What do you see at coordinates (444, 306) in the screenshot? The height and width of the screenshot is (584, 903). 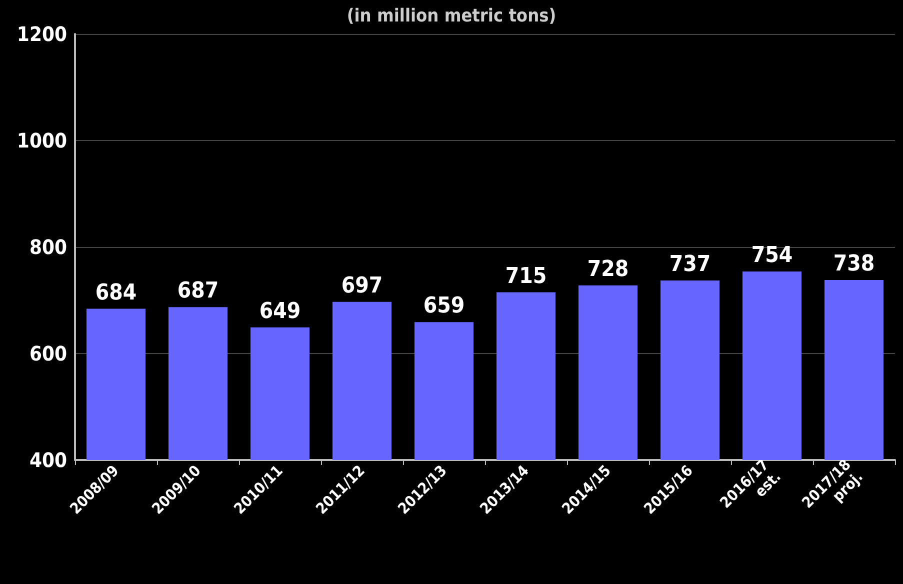 I see `data-label: 659` at bounding box center [444, 306].